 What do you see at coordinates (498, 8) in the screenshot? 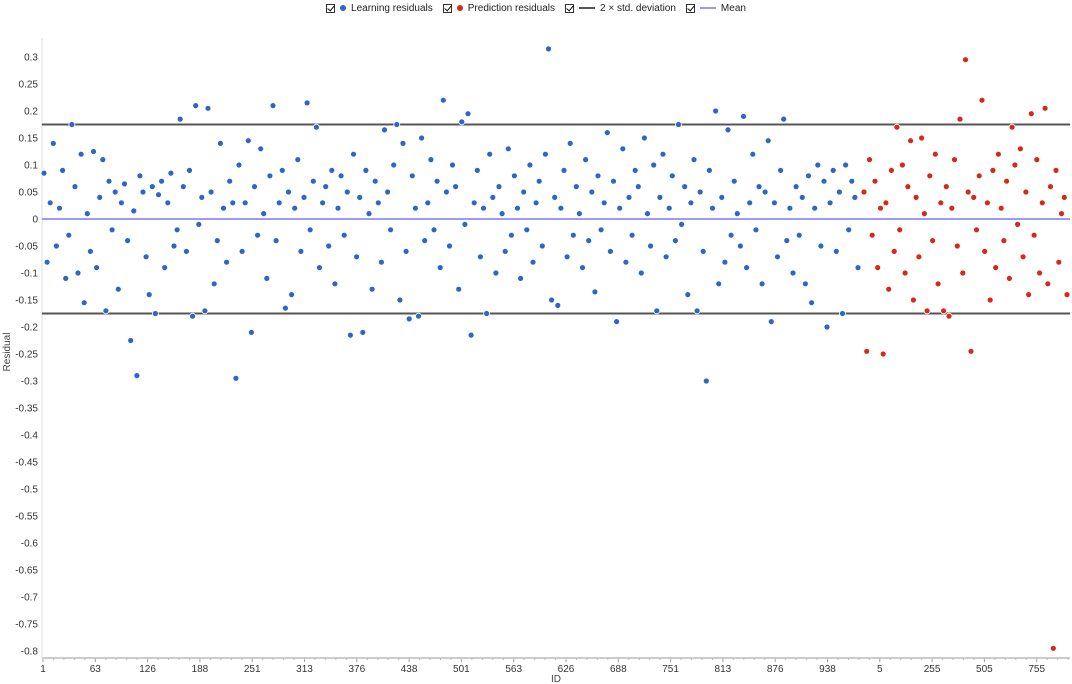
I see `legend-item-1: Prediction residuals` at bounding box center [498, 8].